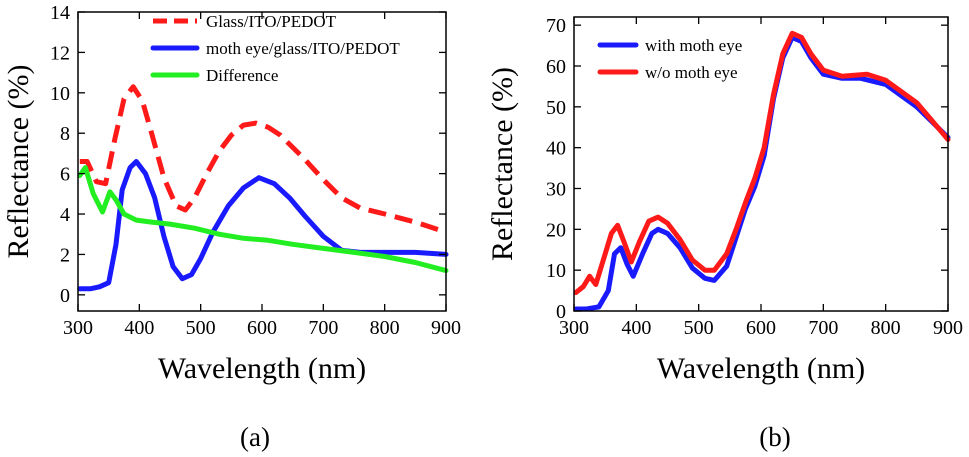 Image resolution: width=969 pixels, height=457 pixels. What do you see at coordinates (139, 328) in the screenshot?
I see `x-tick-label-a: 400` at bounding box center [139, 328].